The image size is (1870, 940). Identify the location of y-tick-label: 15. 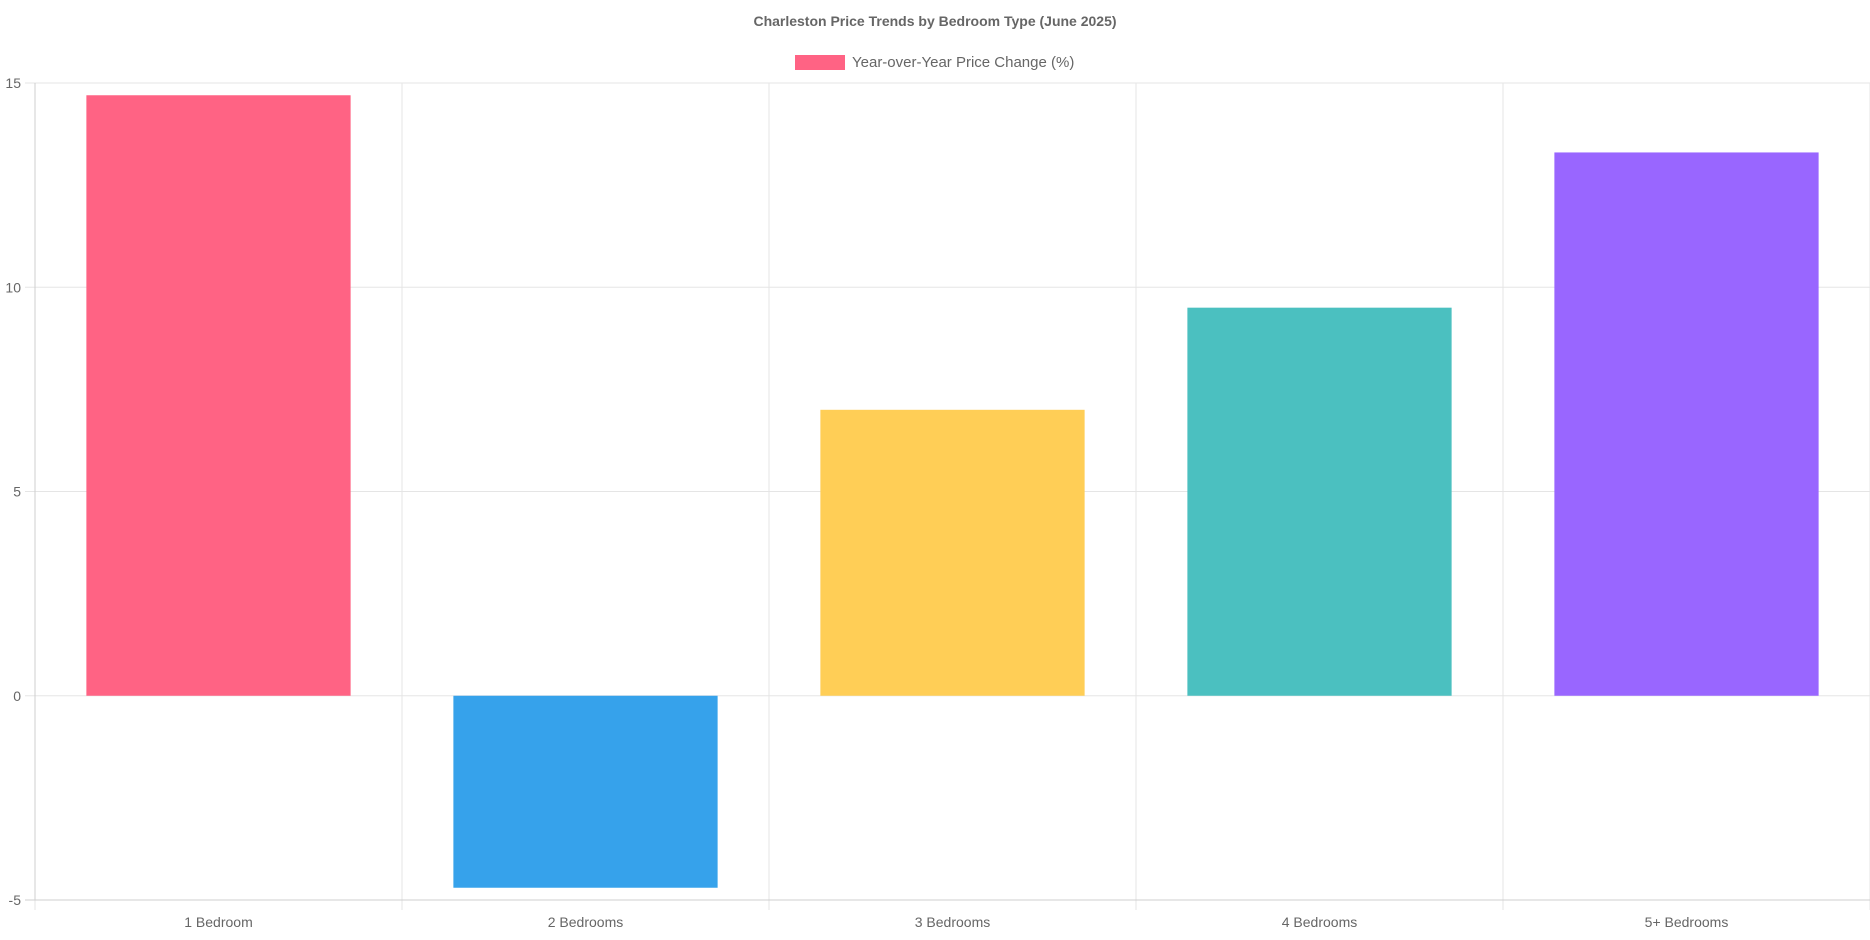
(13, 83).